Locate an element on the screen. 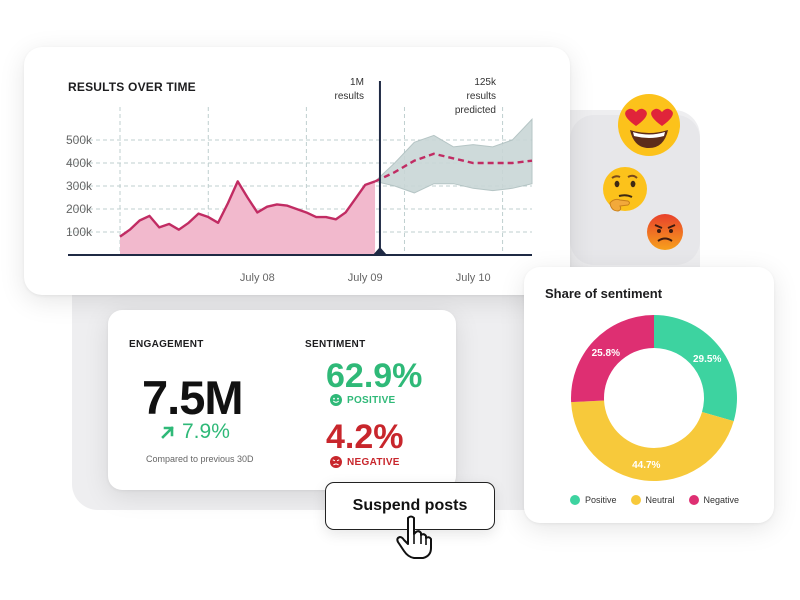 The width and height of the screenshot is (800, 600). negative-value: 4.2% is located at coordinates (365, 437).